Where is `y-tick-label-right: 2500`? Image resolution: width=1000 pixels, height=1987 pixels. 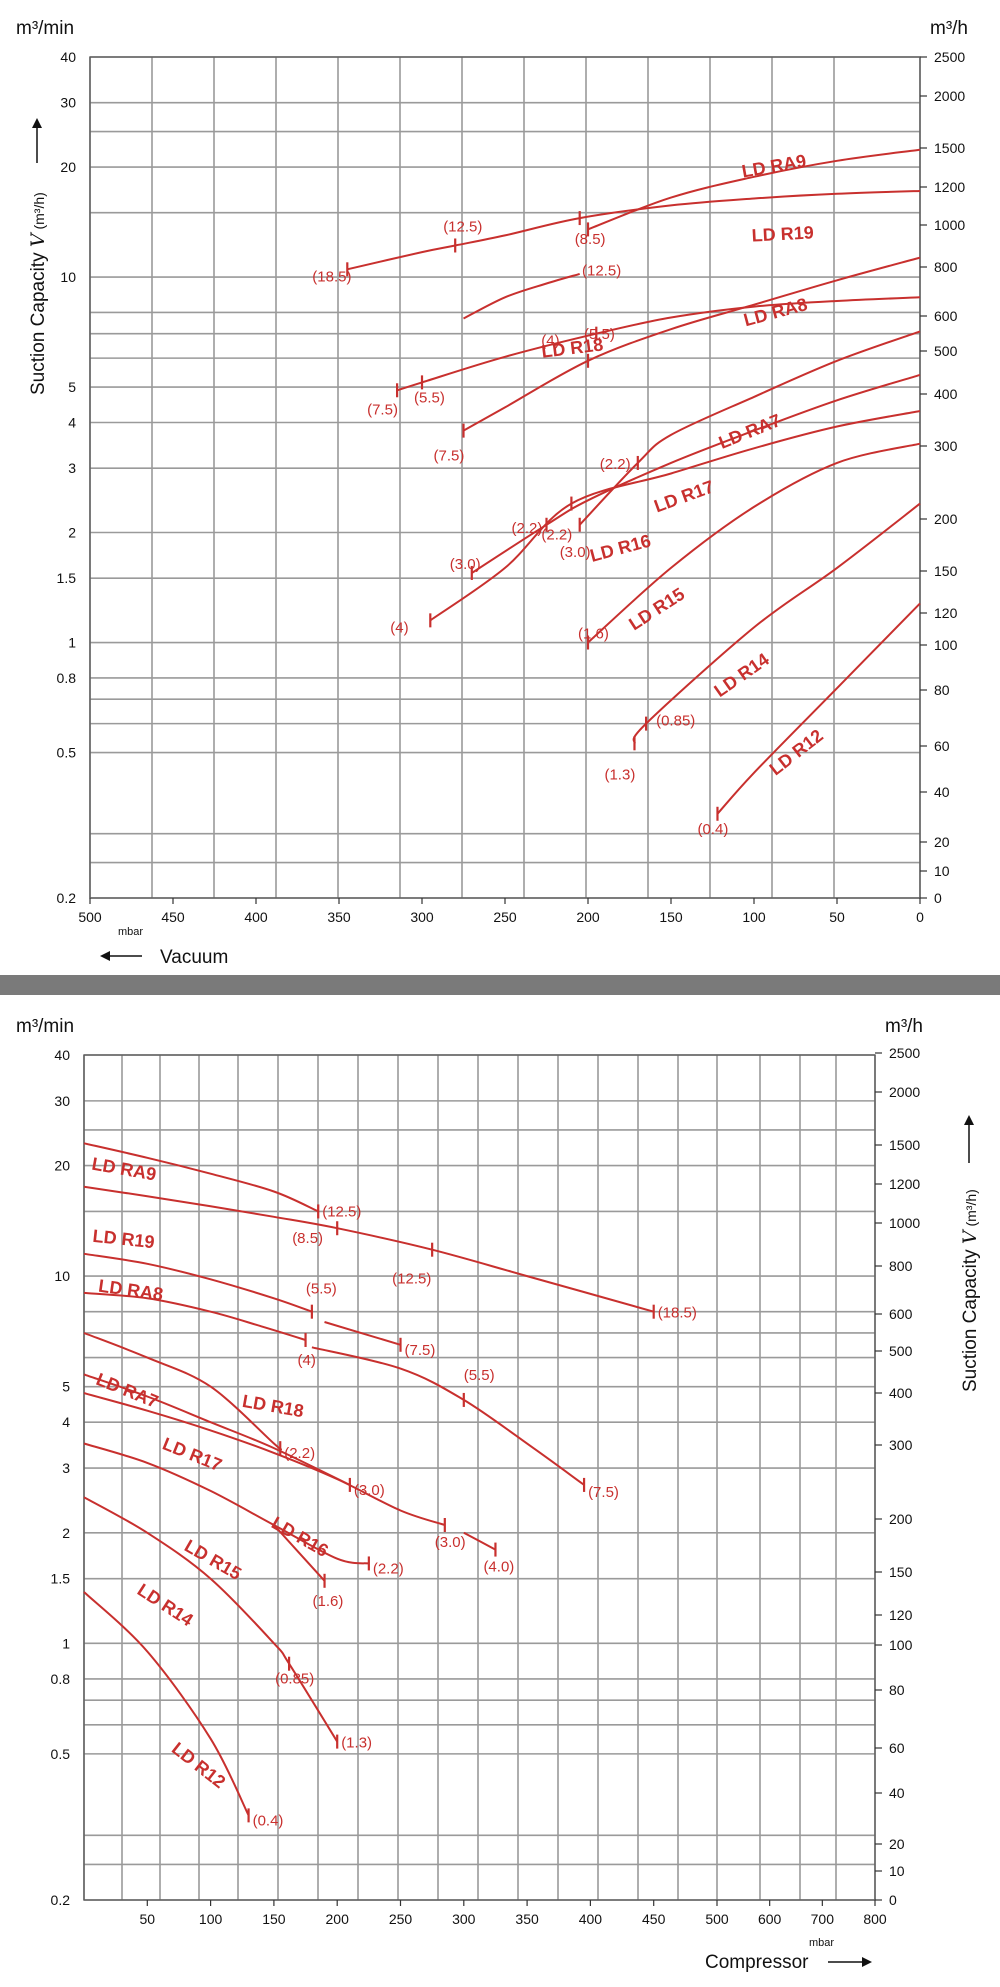
y-tick-label-right: 2500 is located at coordinates (949, 57).